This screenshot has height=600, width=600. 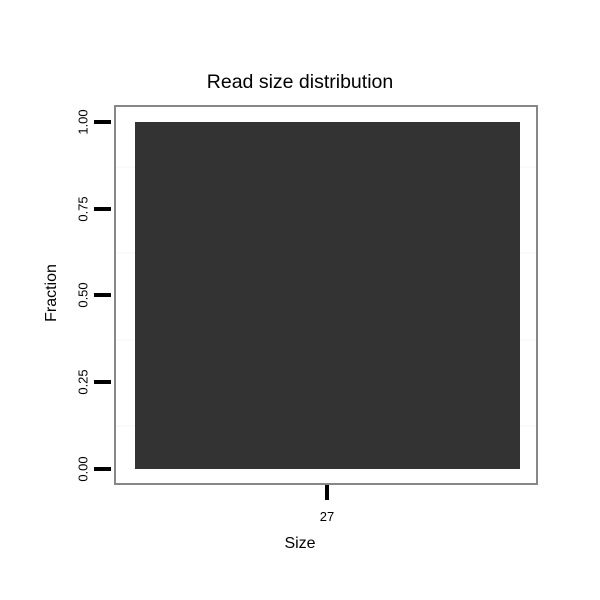 I want to click on x-tick-label-0: 27, so click(x=327, y=516).